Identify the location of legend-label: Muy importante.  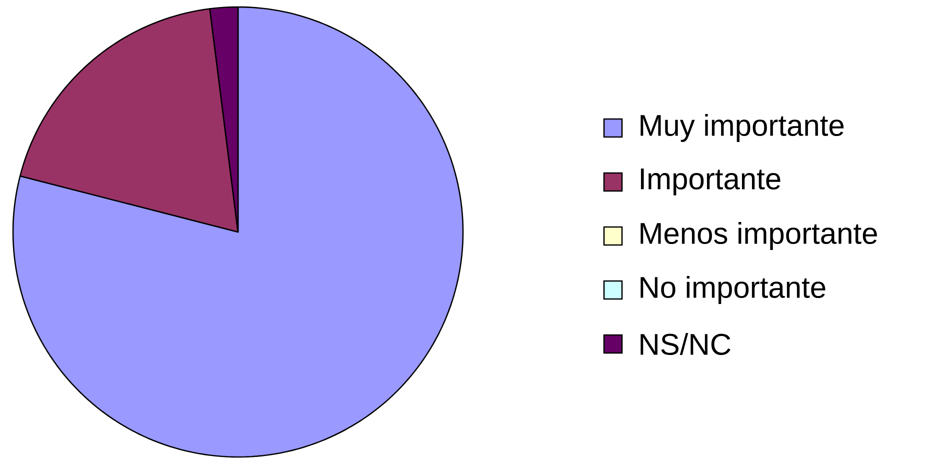
(742, 128).